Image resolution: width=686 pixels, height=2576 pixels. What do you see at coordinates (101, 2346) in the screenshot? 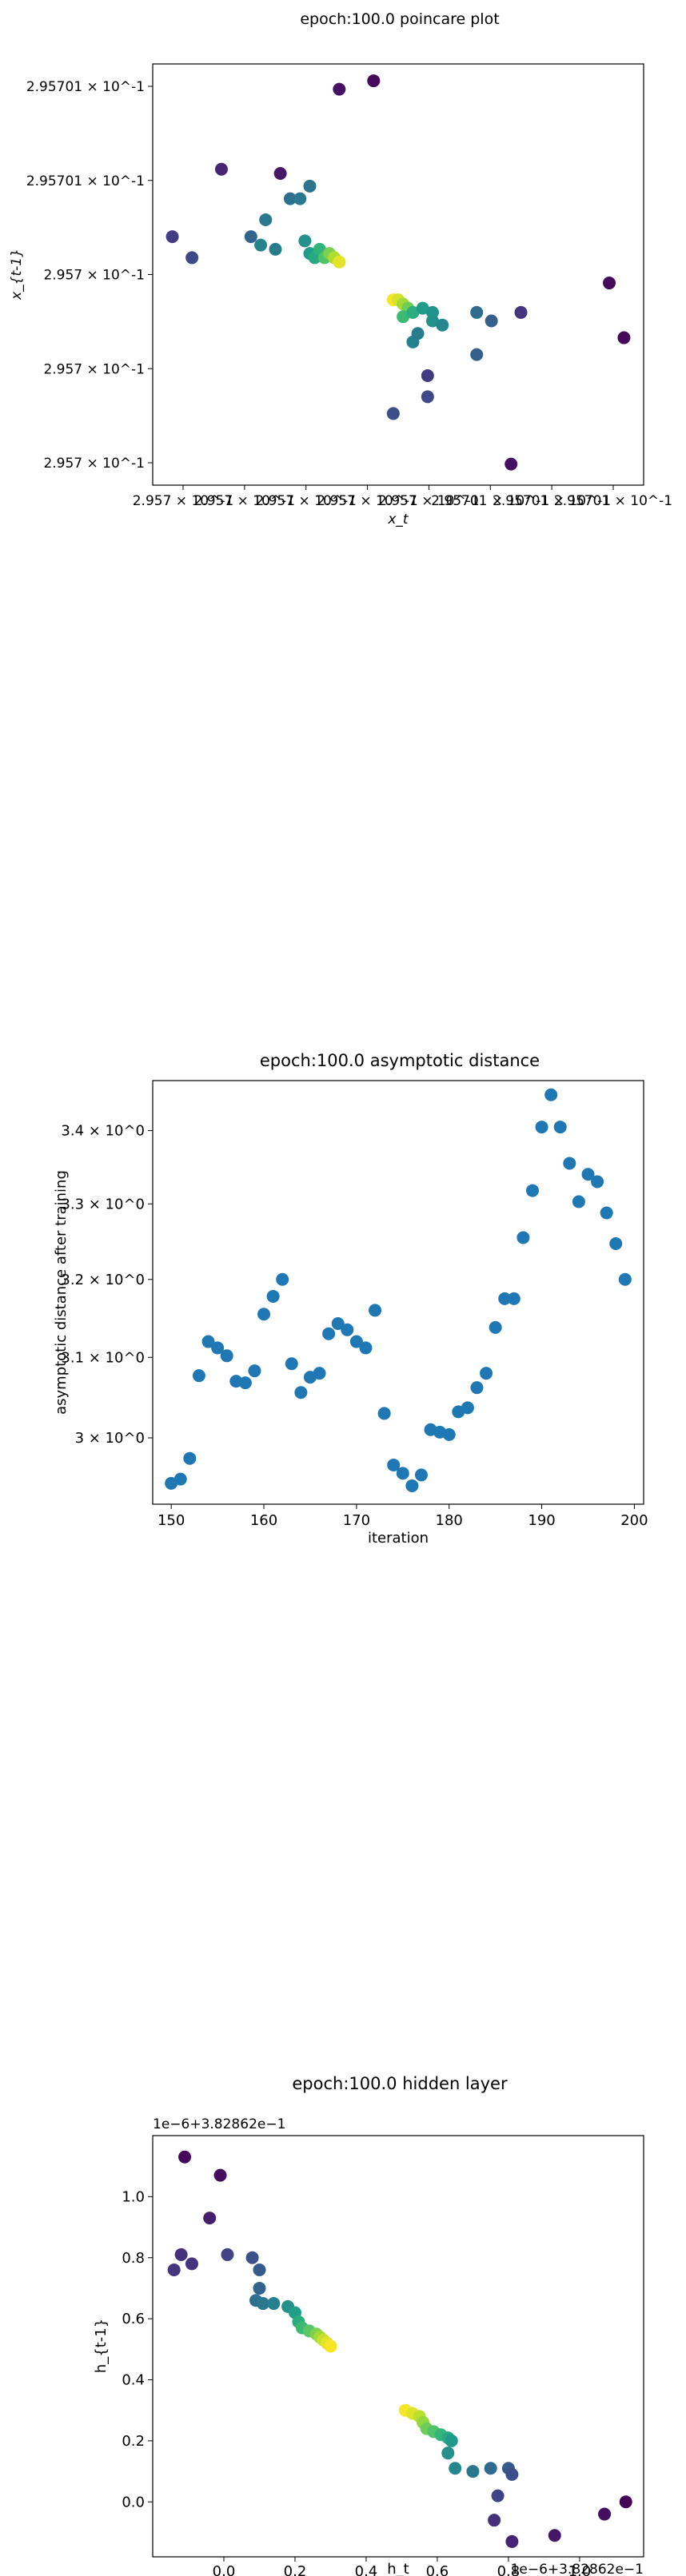
I see `y-axis-label: h_{t-1}` at bounding box center [101, 2346].